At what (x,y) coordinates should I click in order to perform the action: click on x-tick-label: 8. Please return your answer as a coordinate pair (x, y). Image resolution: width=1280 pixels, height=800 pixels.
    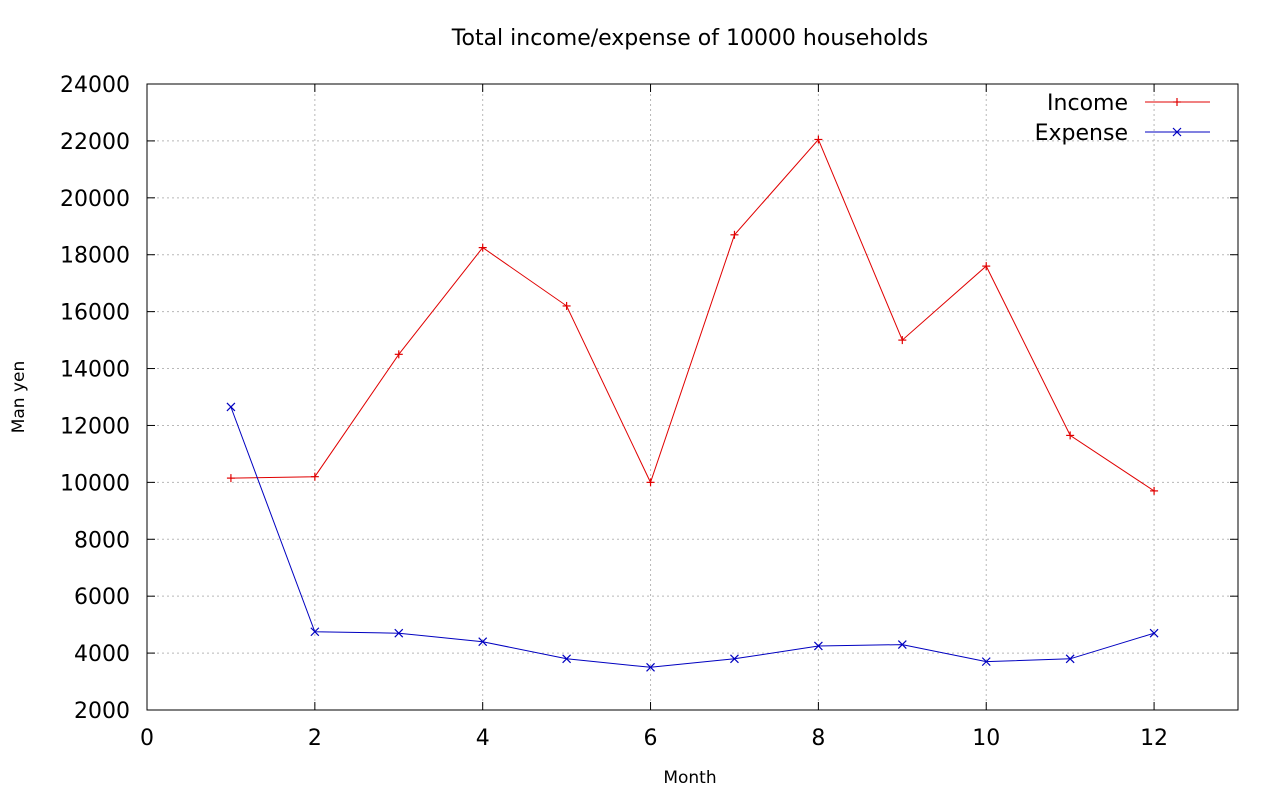
    Looking at the image, I should click on (818, 738).